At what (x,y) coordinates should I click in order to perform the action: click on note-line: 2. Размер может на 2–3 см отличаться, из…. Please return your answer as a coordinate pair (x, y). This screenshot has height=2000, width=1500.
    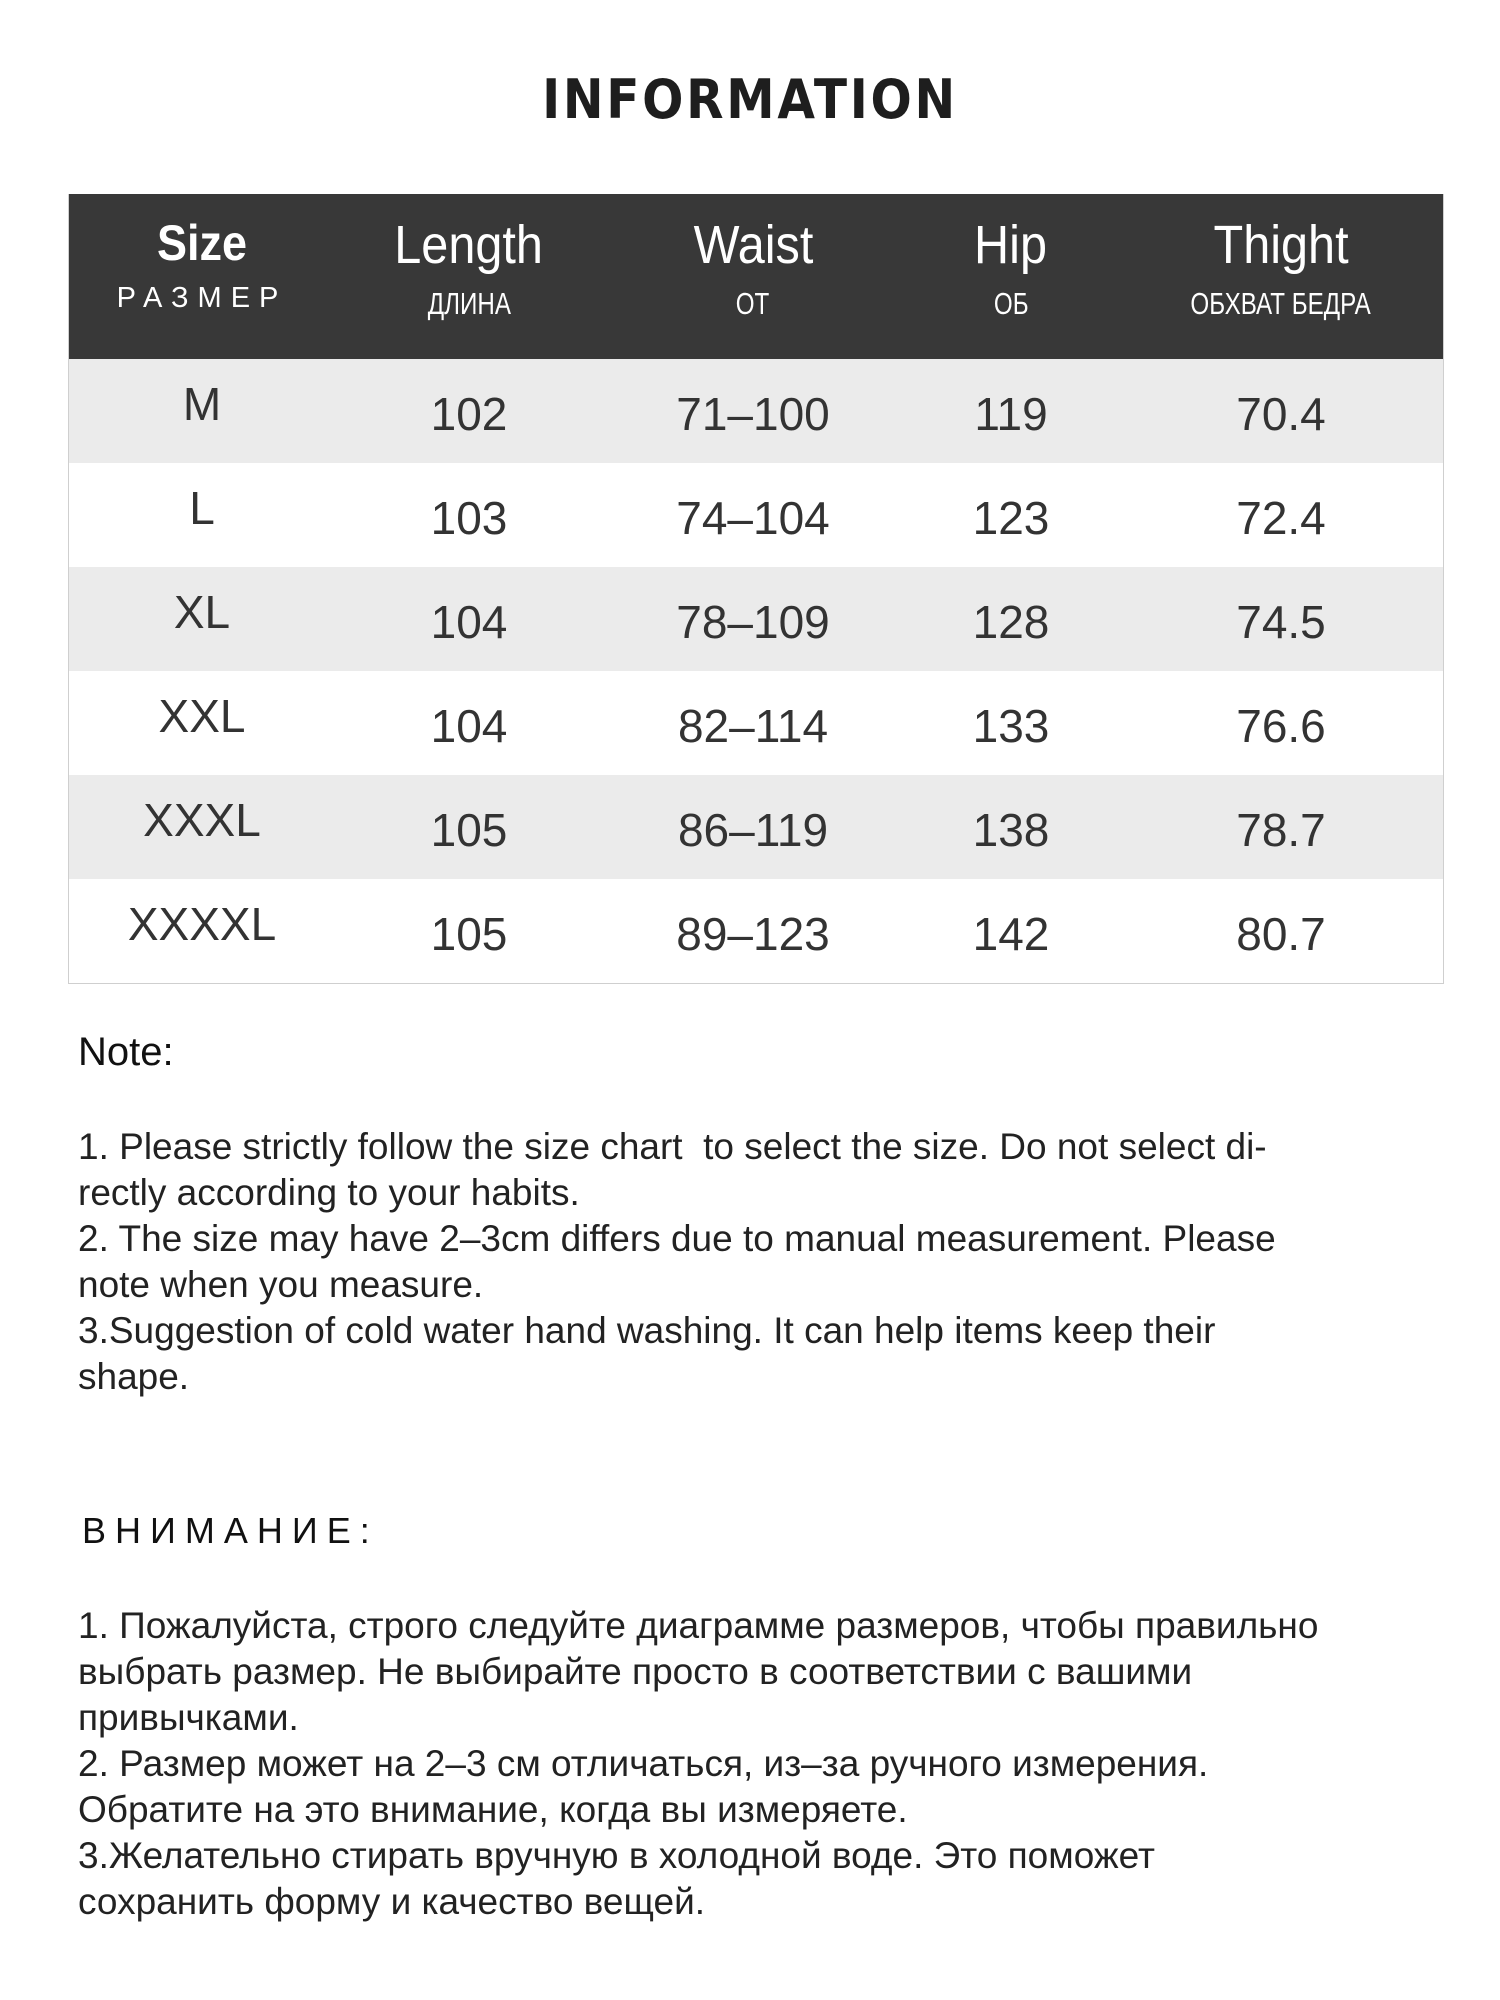
    Looking at the image, I should click on (643, 1763).